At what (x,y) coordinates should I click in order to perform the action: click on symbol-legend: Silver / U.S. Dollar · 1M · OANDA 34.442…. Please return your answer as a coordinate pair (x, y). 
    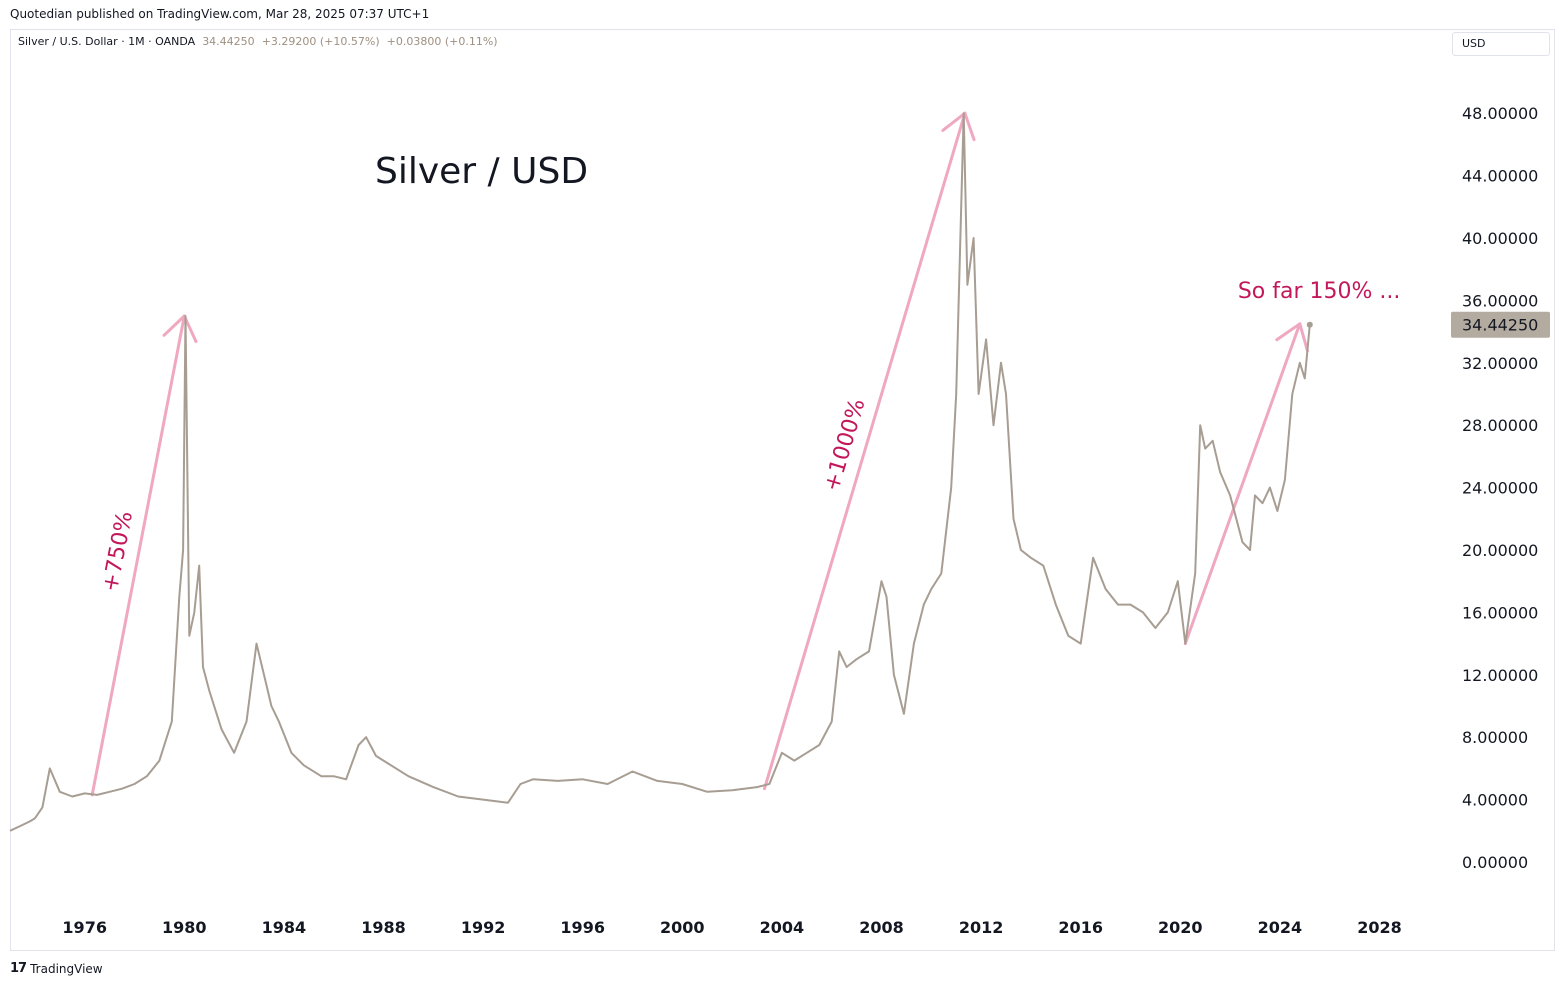
    Looking at the image, I should click on (258, 41).